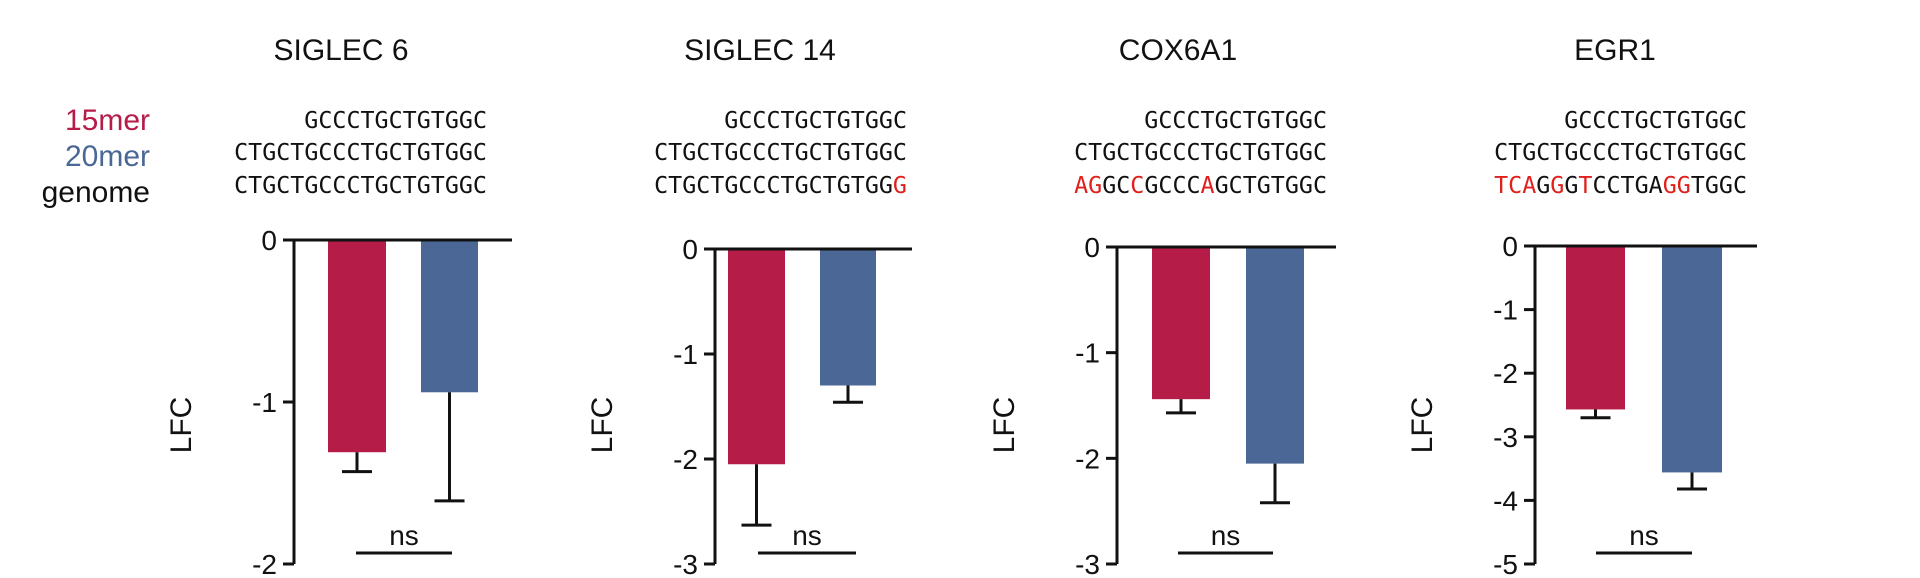  I want to click on chart-title: EGR1, so click(1615, 50).